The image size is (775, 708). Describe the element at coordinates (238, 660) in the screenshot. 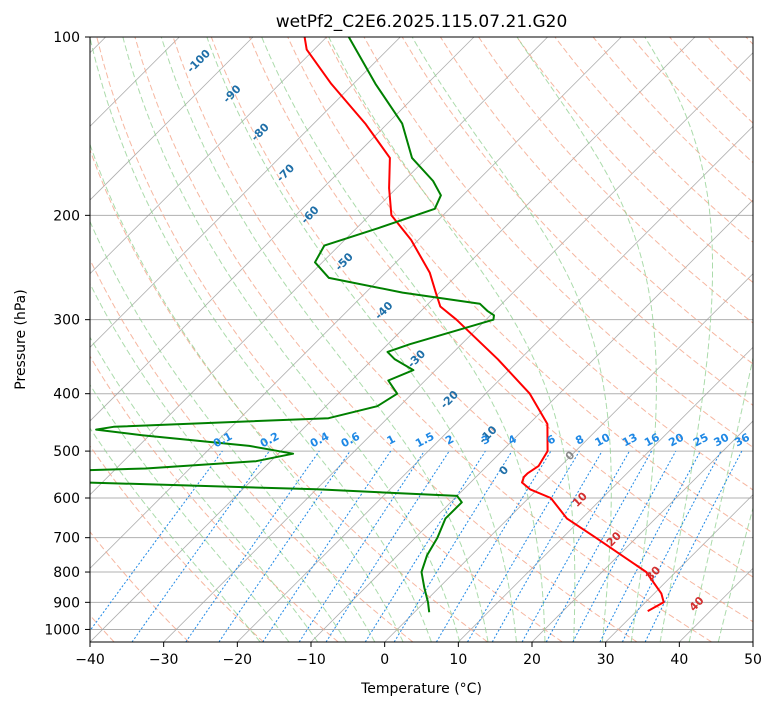

I see `x-tick-label: −20` at that location.